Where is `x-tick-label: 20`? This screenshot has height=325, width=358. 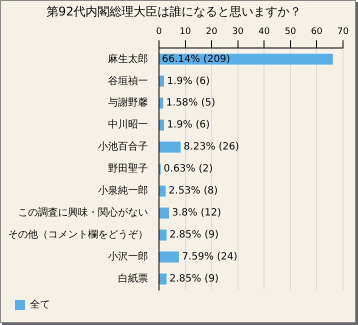
x-tick-label: 20 is located at coordinates (212, 32).